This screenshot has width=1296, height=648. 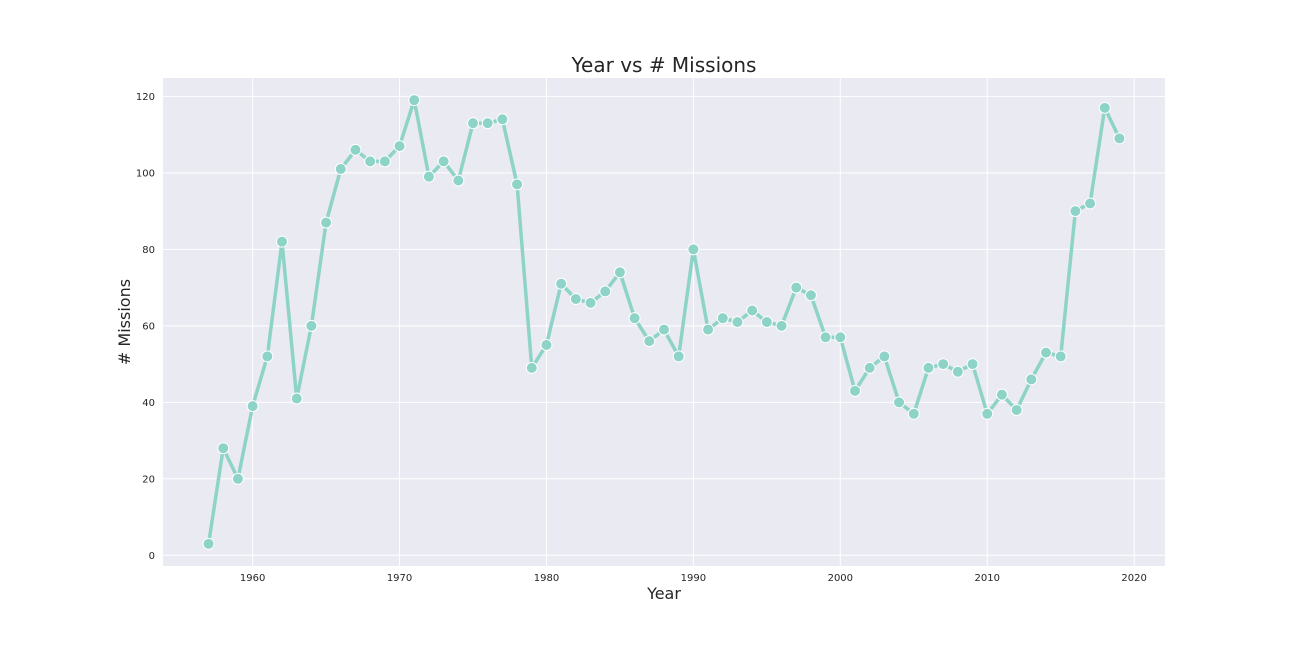 I want to click on x-tick-label: 2010, so click(x=986, y=578).